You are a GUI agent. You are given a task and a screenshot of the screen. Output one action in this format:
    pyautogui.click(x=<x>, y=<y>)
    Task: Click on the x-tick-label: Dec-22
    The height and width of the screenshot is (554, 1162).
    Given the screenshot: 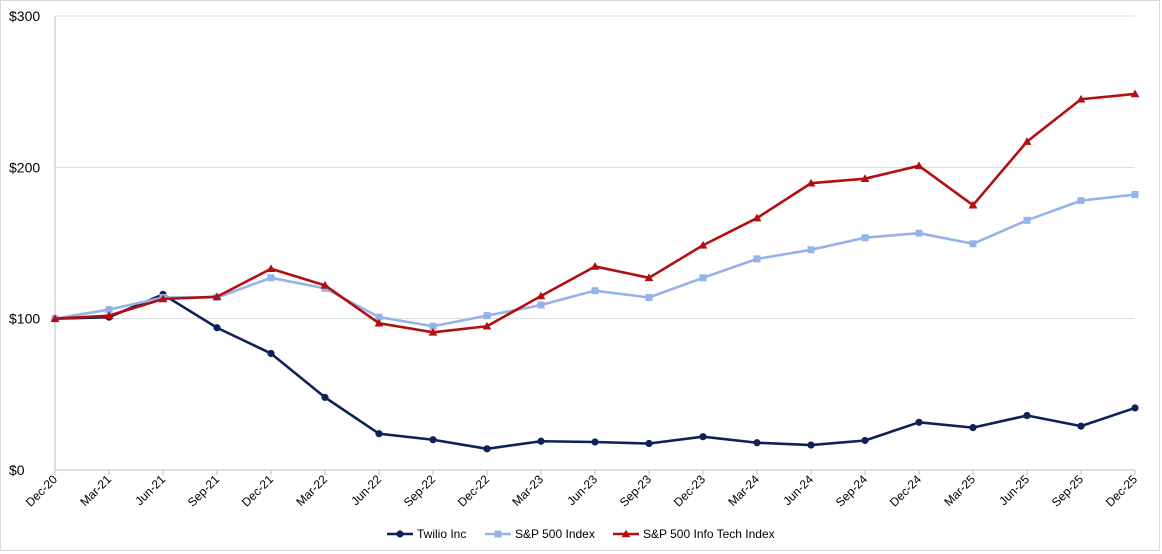 What is the action you would take?
    pyautogui.click(x=473, y=490)
    